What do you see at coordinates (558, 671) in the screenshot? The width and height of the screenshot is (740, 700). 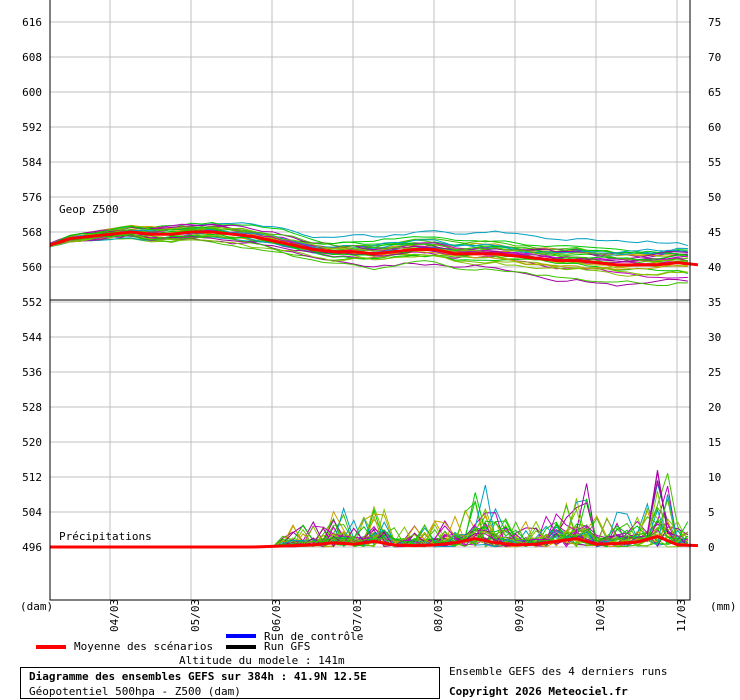 I see `runs-label: Ensemble GEFS des 4 derniers runs` at bounding box center [558, 671].